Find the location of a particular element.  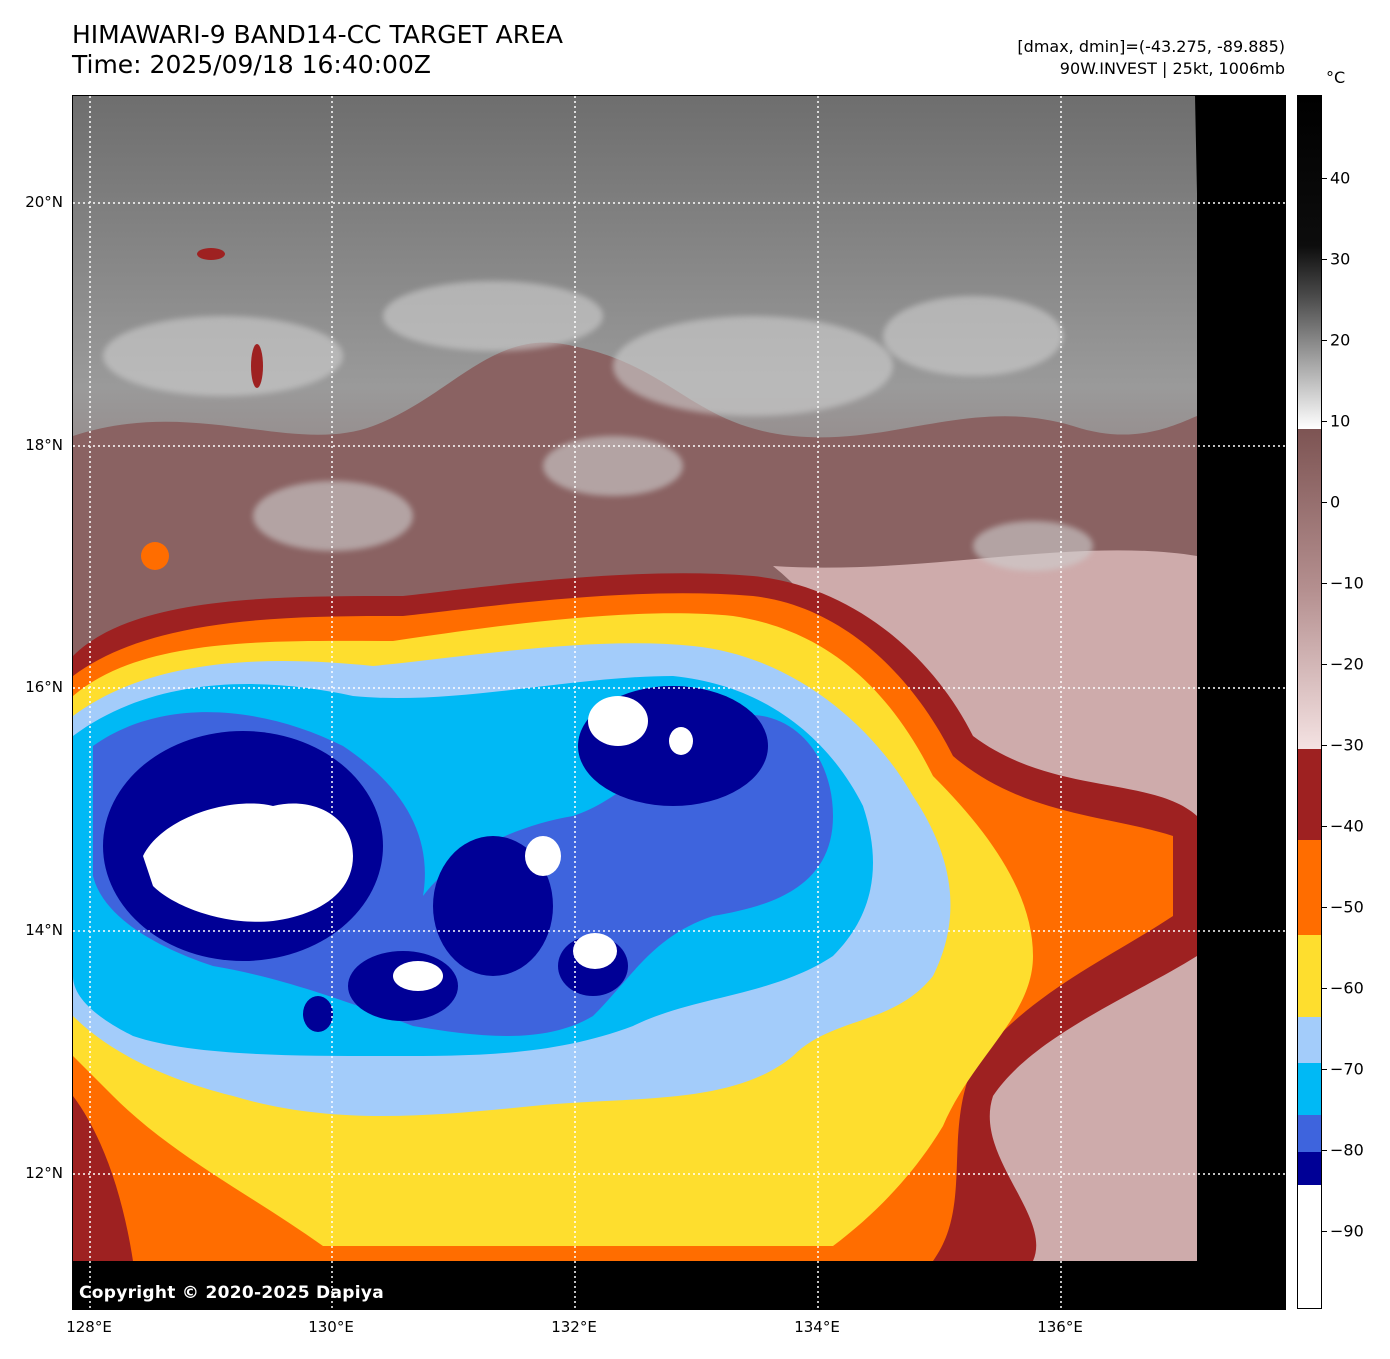

lat-label-16n: 16°N is located at coordinates (44, 687).